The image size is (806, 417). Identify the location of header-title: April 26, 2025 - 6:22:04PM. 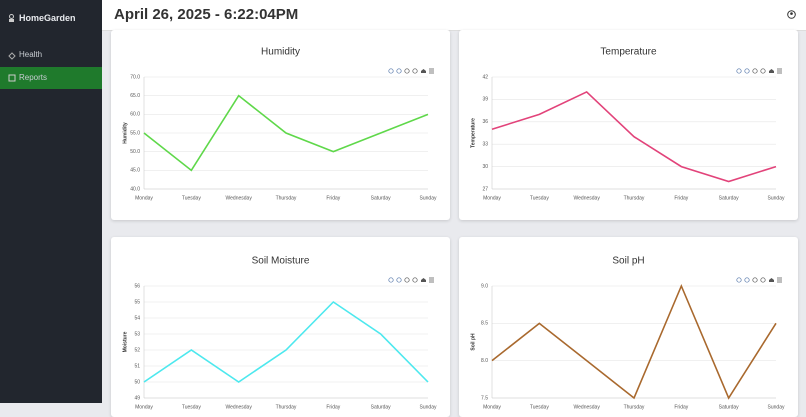
(206, 14).